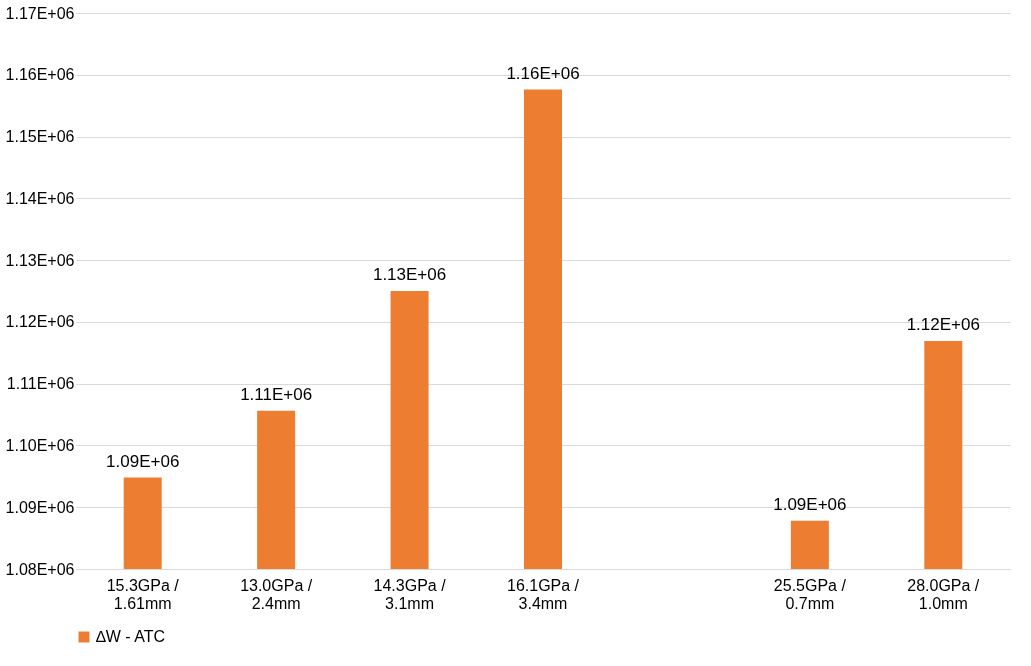 The height and width of the screenshot is (666, 1031). I want to click on y-tick-label: 1.10E+06, so click(40, 445).